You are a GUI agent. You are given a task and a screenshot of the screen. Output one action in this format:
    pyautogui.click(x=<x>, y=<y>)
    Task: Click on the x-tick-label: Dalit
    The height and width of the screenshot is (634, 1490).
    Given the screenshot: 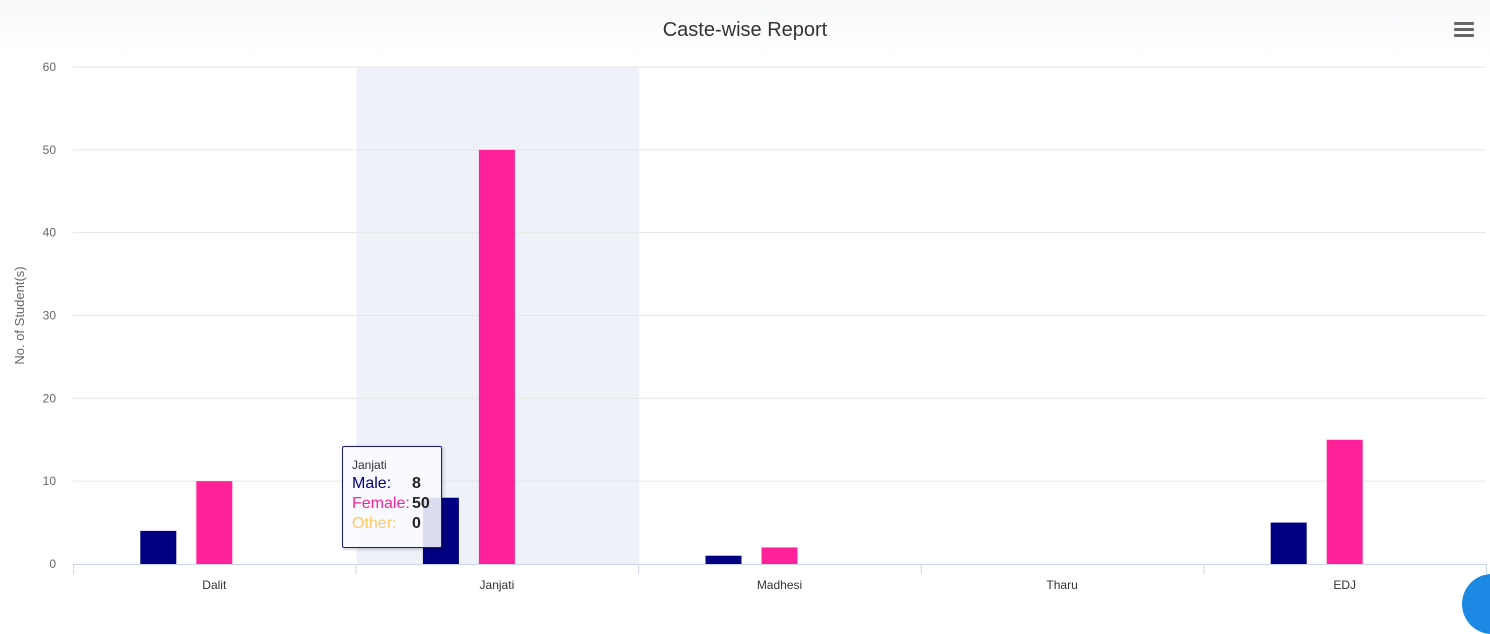 What is the action you would take?
    pyautogui.click(x=214, y=585)
    